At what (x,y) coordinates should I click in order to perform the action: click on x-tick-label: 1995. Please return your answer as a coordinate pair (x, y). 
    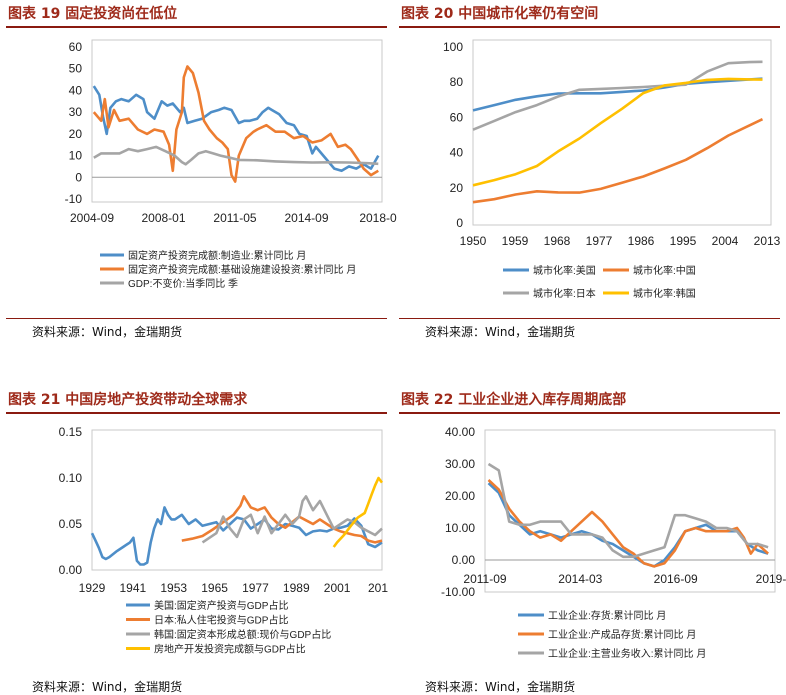
    Looking at the image, I should click on (683, 241).